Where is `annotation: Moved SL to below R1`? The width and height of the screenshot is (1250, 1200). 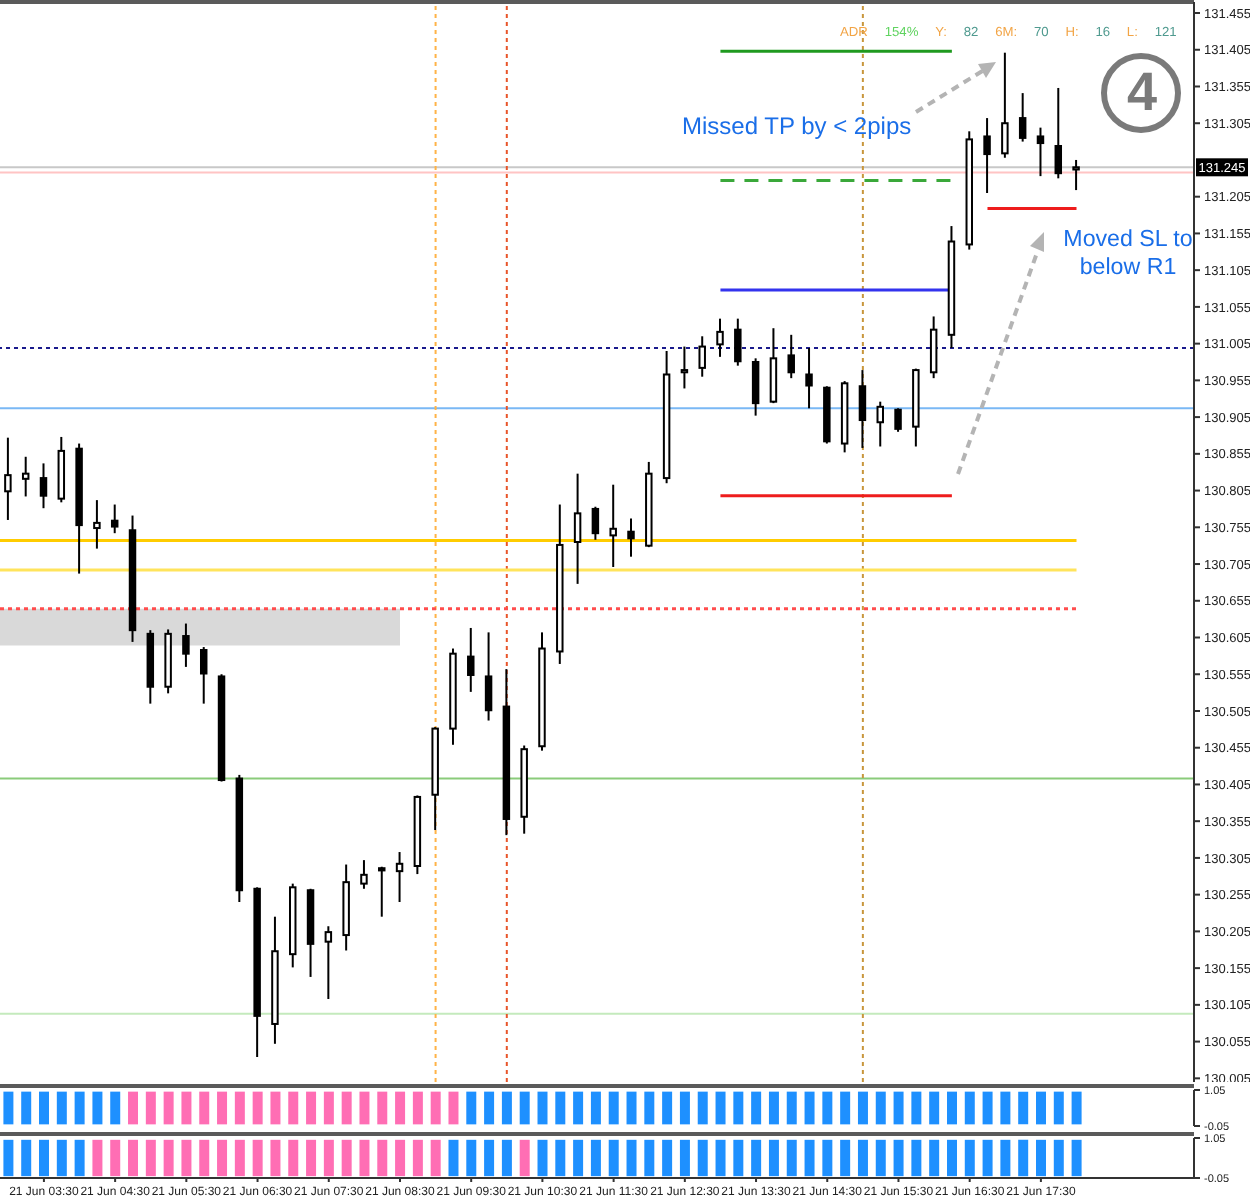 annotation: Moved SL to below R1 is located at coordinates (1128, 253).